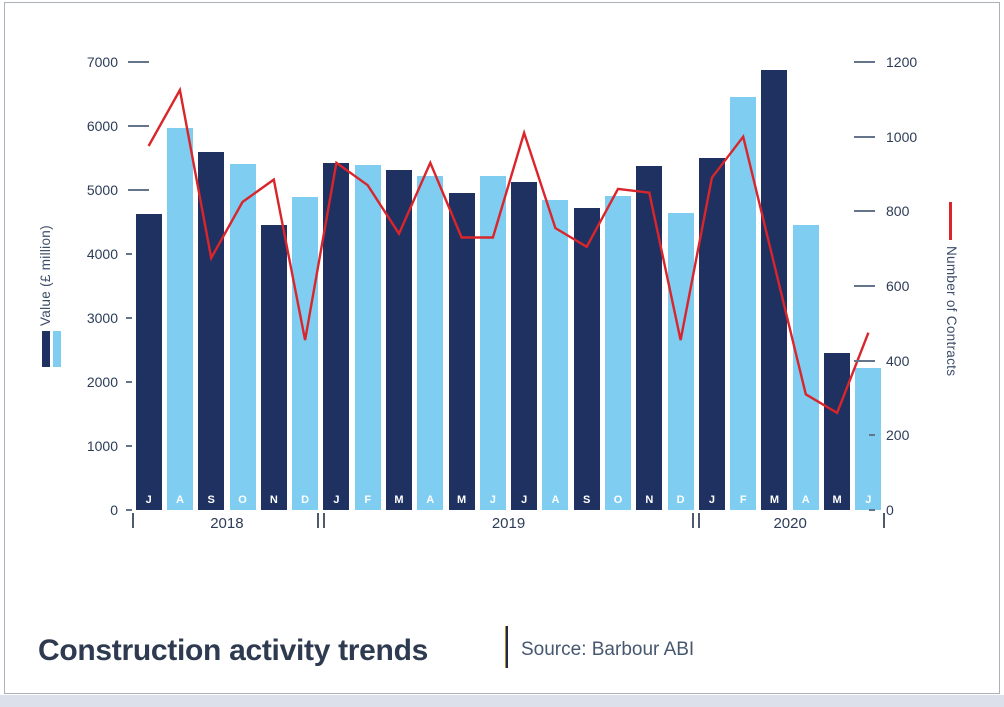 The height and width of the screenshot is (707, 1004). Describe the element at coordinates (950, 221) in the screenshot. I see `legend-line-swatch` at that location.